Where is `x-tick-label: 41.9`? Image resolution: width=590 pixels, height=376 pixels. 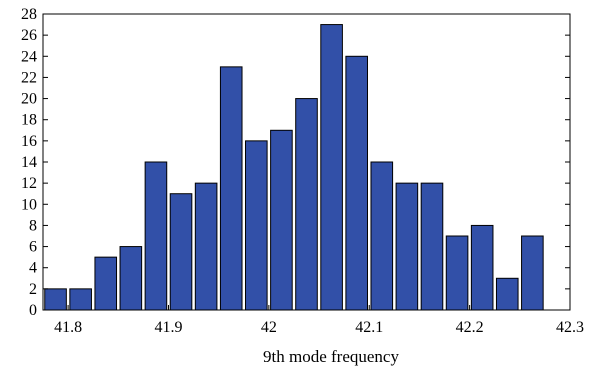 x-tick-label: 41.9 is located at coordinates (168, 327).